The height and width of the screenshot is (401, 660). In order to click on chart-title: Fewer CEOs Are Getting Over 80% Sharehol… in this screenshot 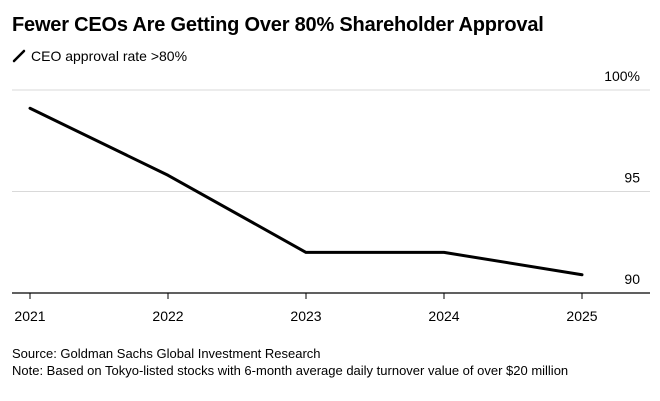, I will do `click(278, 25)`.